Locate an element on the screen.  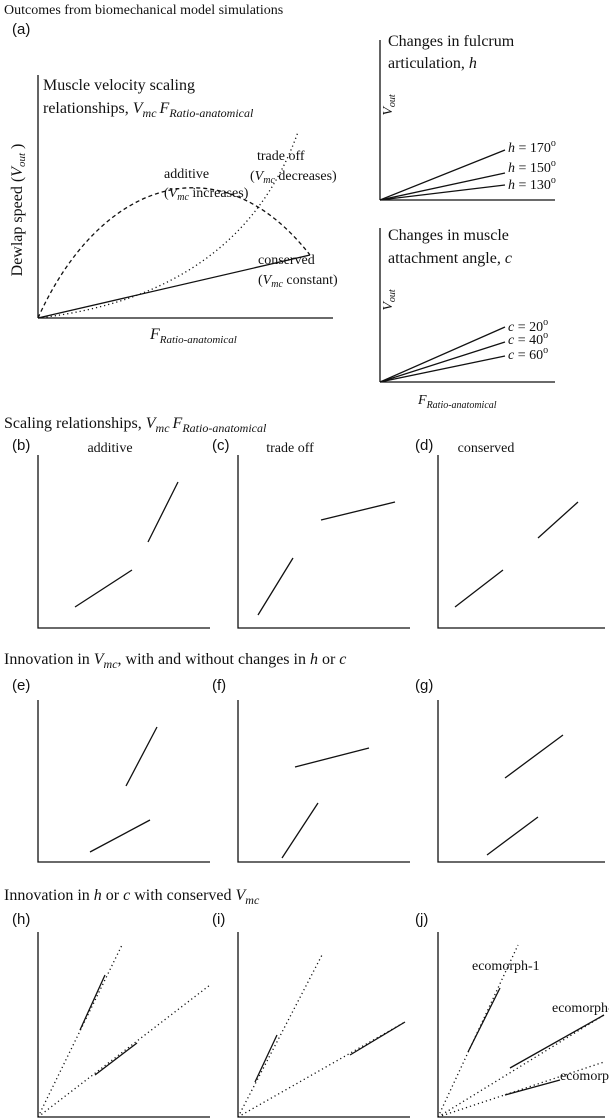
label: (d) is located at coordinates (424, 445).